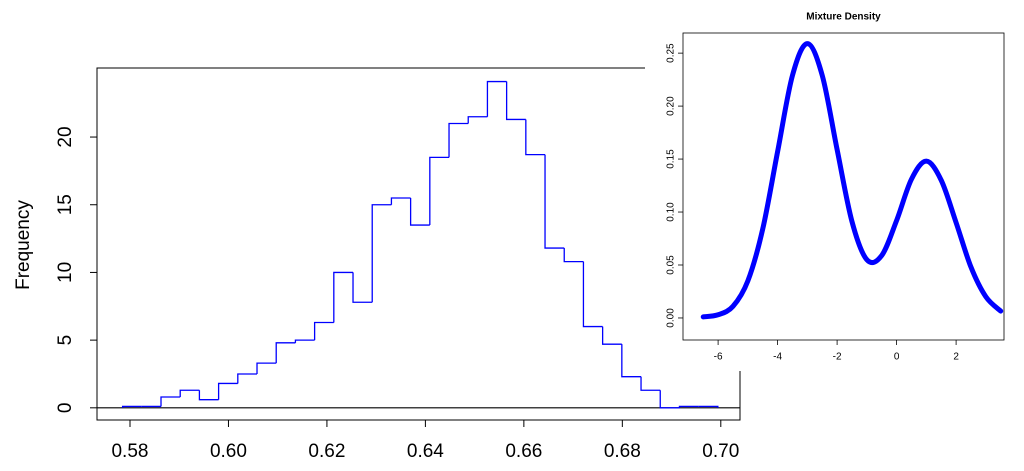 Image resolution: width=1024 pixels, height=471 pixels. What do you see at coordinates (843, 17) in the screenshot?
I see `chart-title: Mixture Density` at bounding box center [843, 17].